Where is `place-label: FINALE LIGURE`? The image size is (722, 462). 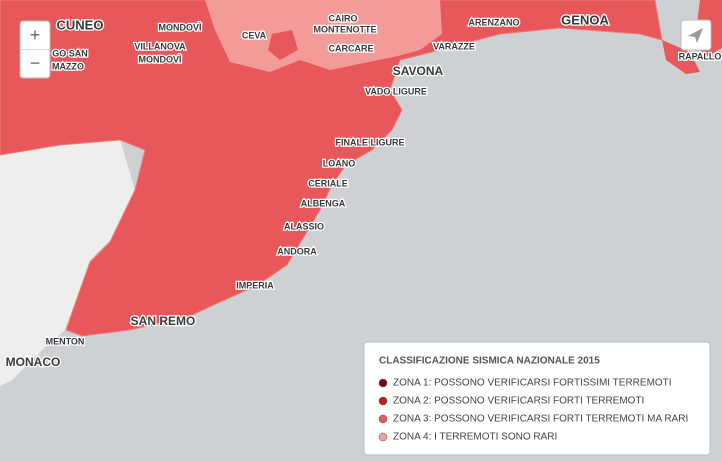
place-label: FINALE LIGURE is located at coordinates (370, 142).